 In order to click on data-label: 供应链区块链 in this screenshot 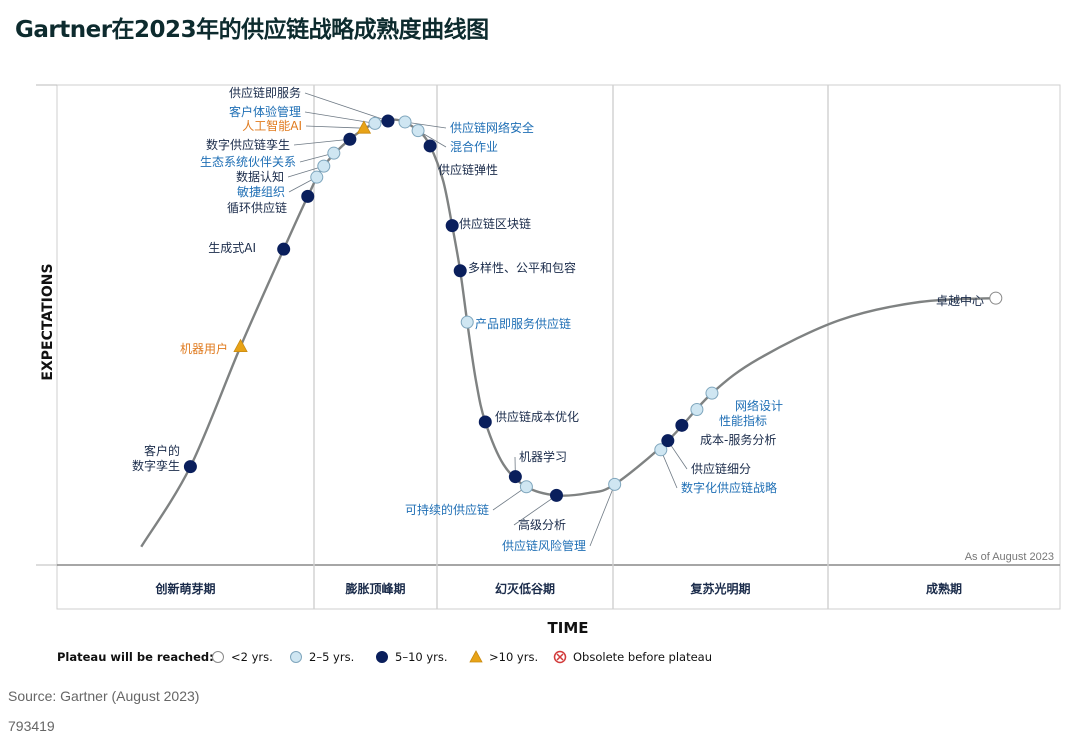, I will do `click(495, 223)`.